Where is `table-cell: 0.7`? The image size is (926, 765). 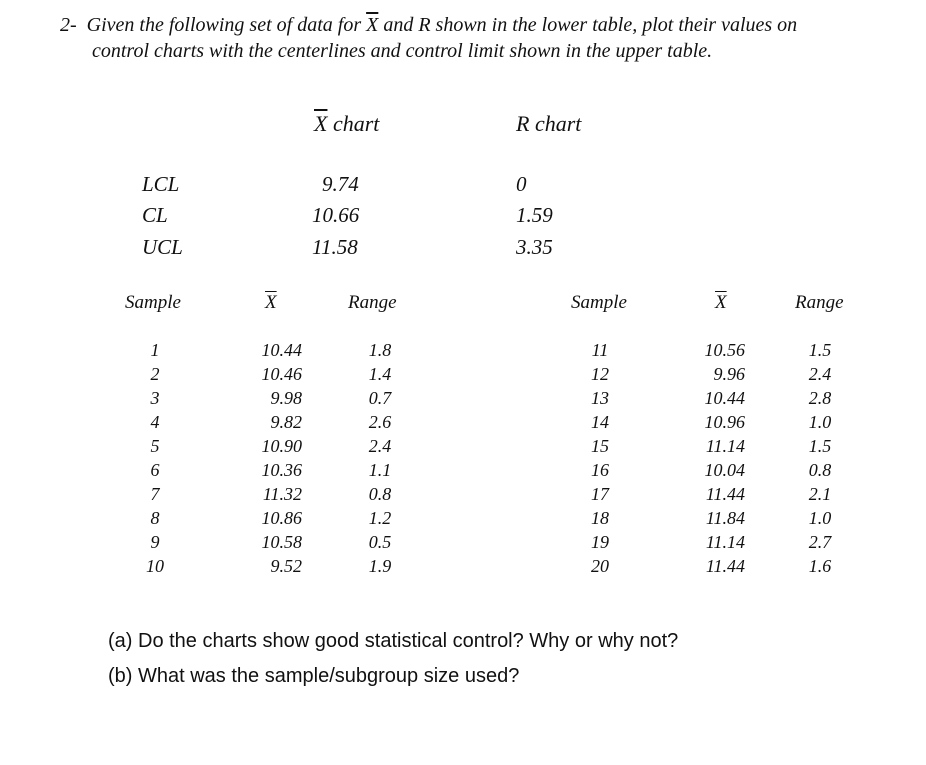 table-cell: 0.7 is located at coordinates (380, 398).